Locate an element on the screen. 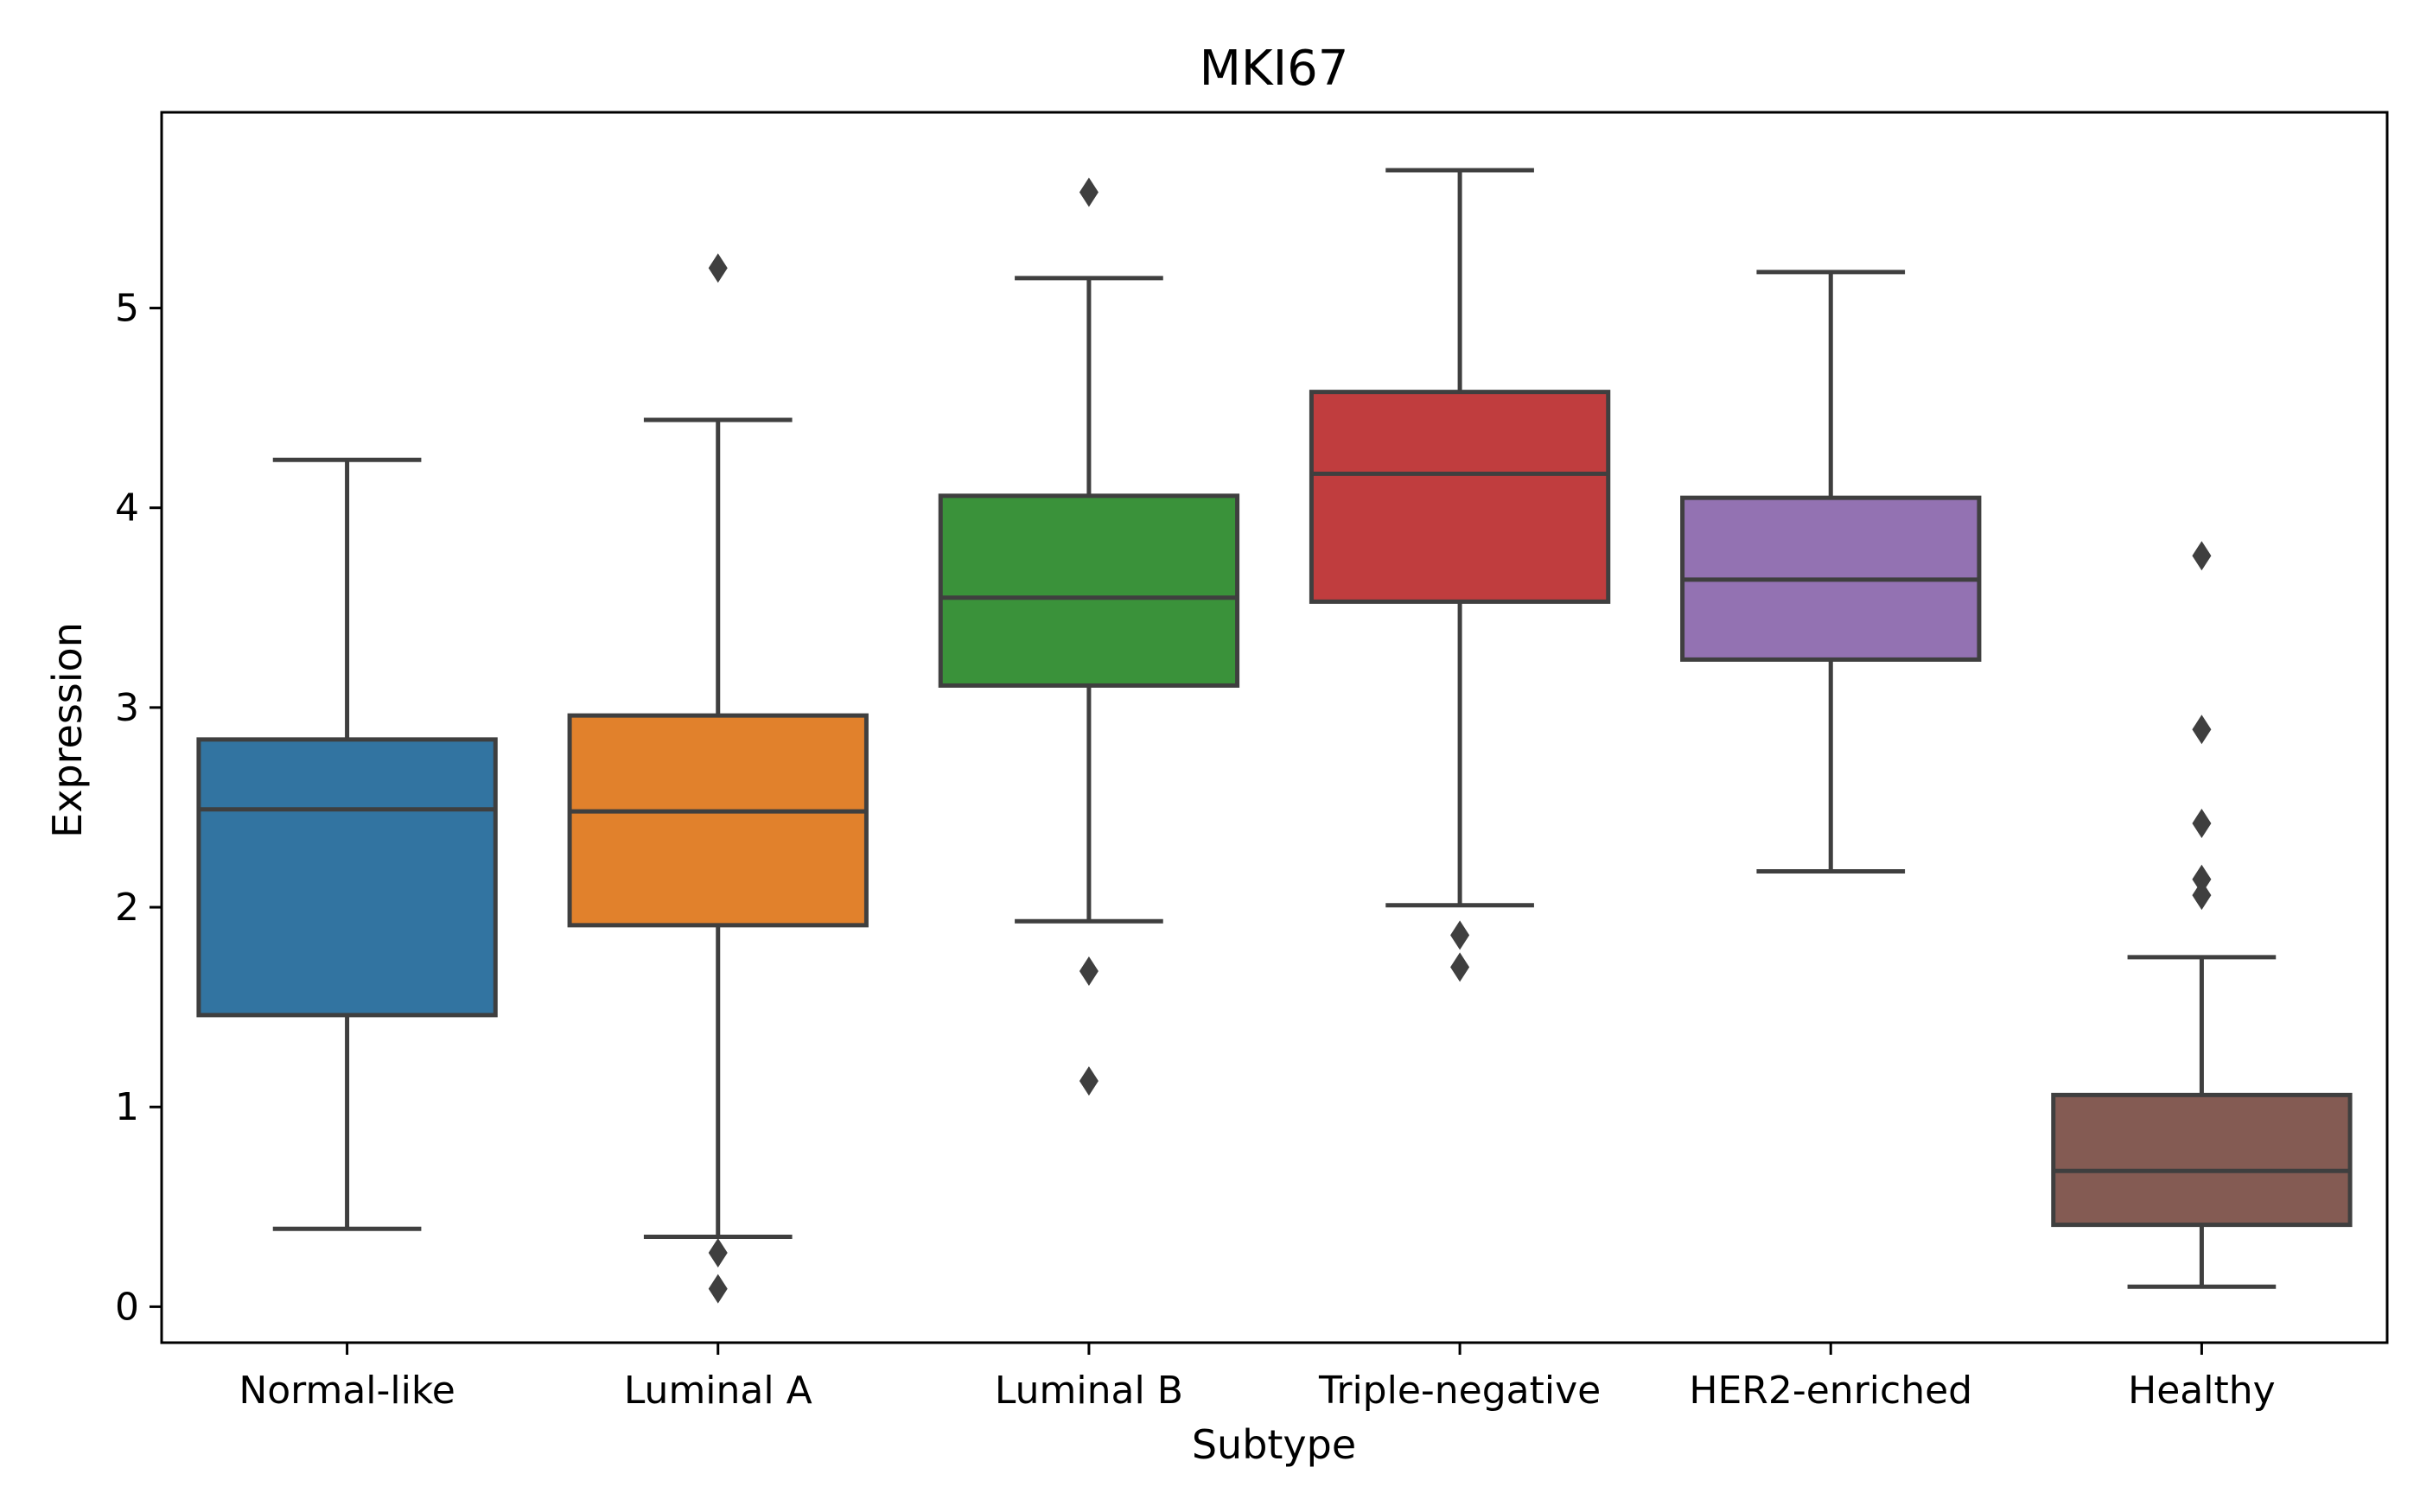 This screenshot has width=2420, height=1512. y-tick-label: 5 is located at coordinates (127, 309).